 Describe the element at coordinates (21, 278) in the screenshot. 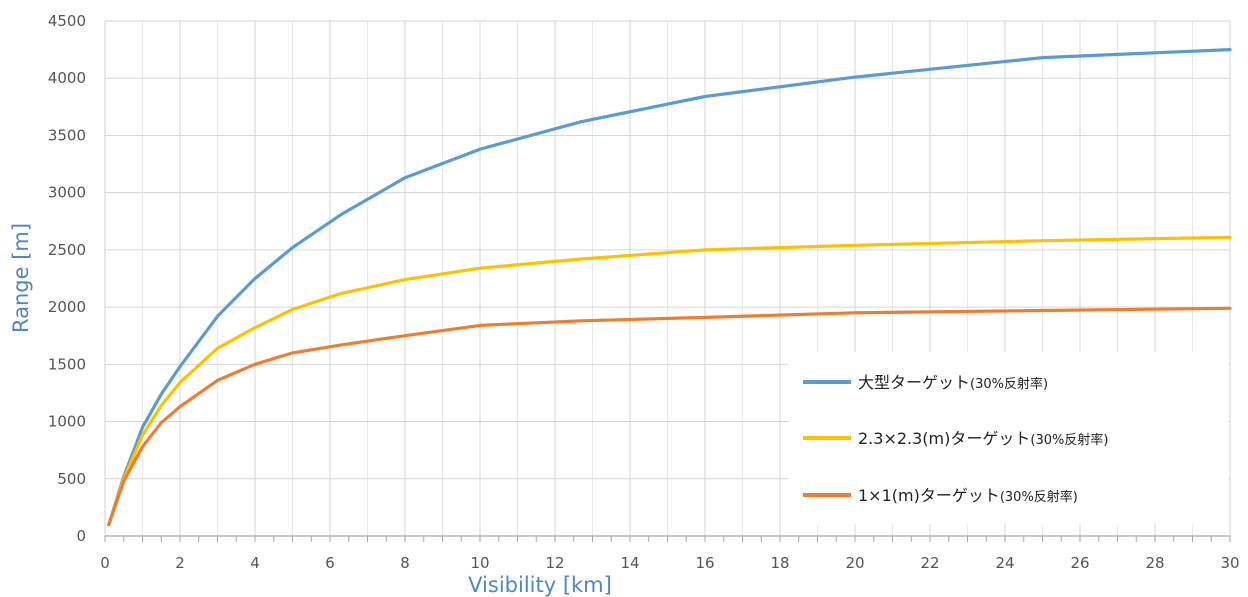

I see `y-axis-title: Range [m]` at that location.